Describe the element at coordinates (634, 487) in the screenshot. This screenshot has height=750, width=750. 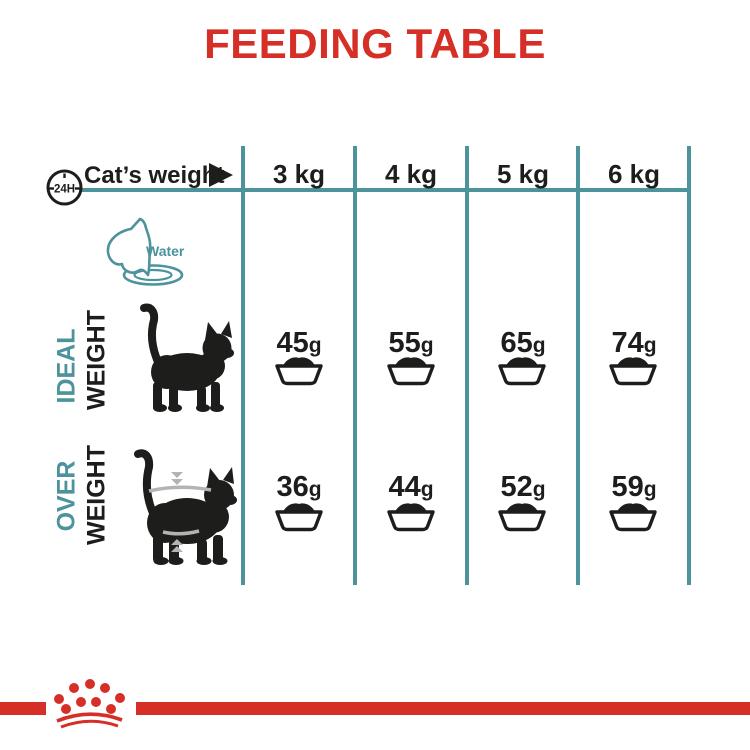
I see `feeding-amount: 59g` at that location.